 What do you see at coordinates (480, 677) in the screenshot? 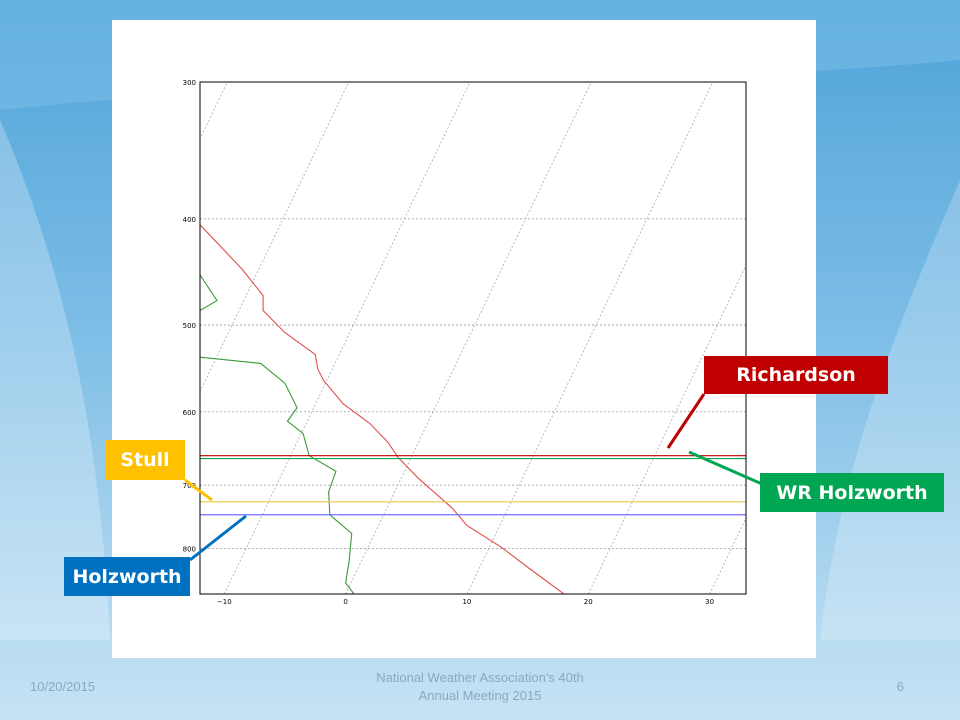
I see `footer-line-1: National Weather Association's 40th` at bounding box center [480, 677].